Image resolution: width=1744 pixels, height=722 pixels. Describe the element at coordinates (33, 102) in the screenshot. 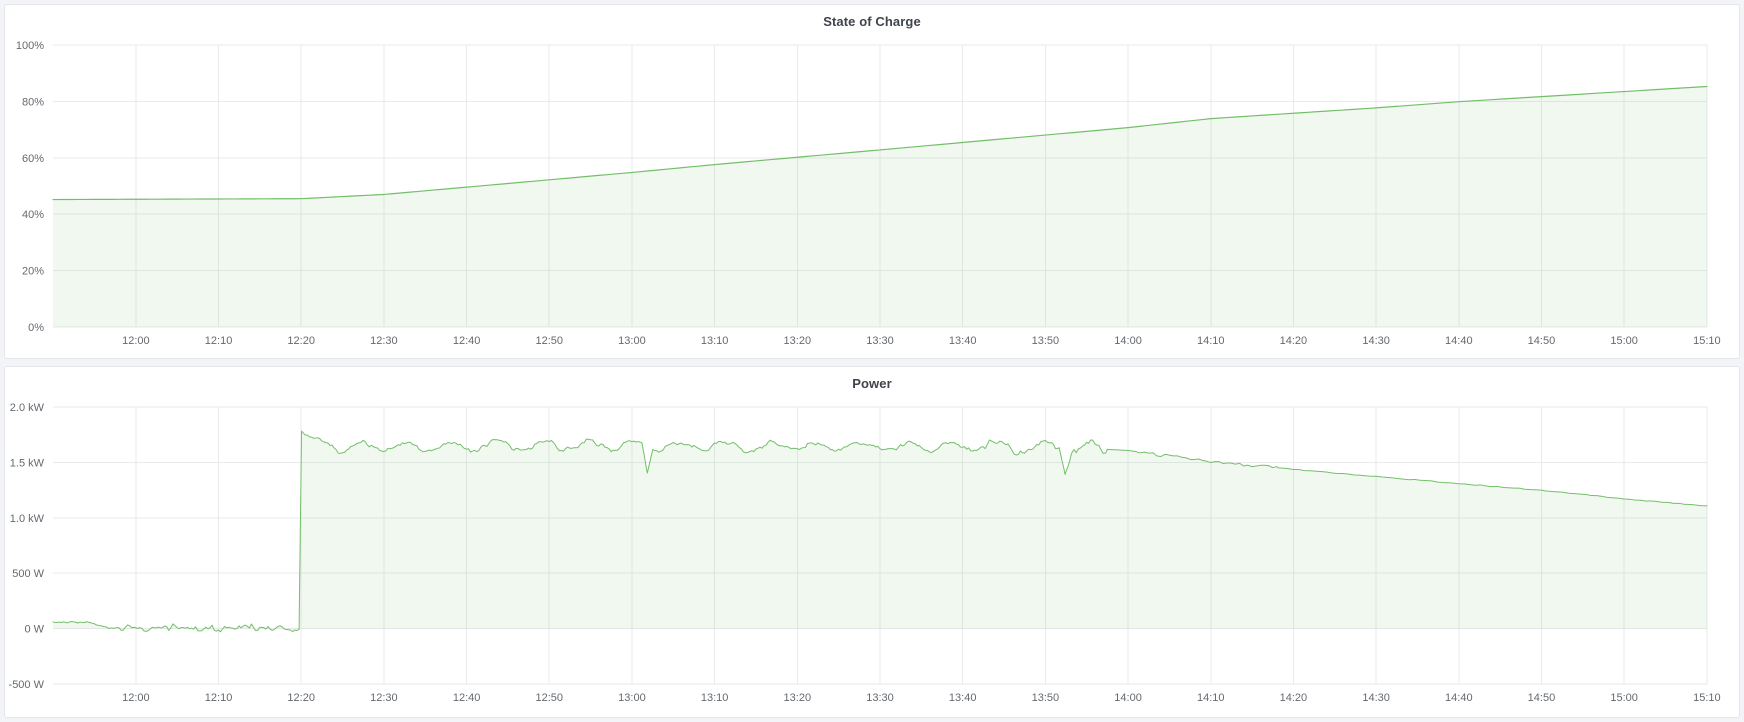

I see `y-tick-label: 80%` at that location.